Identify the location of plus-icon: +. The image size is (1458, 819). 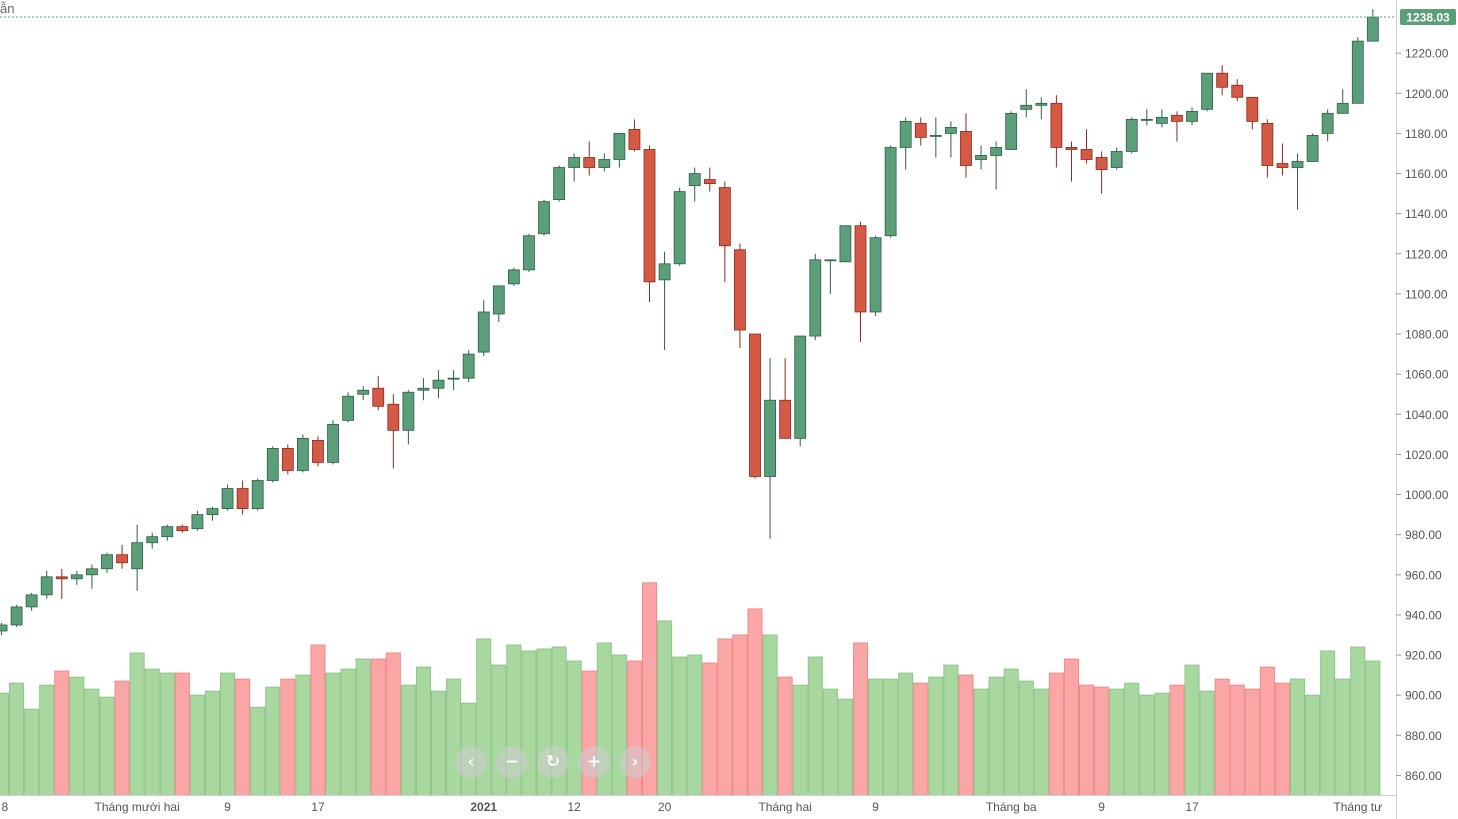
(594, 762).